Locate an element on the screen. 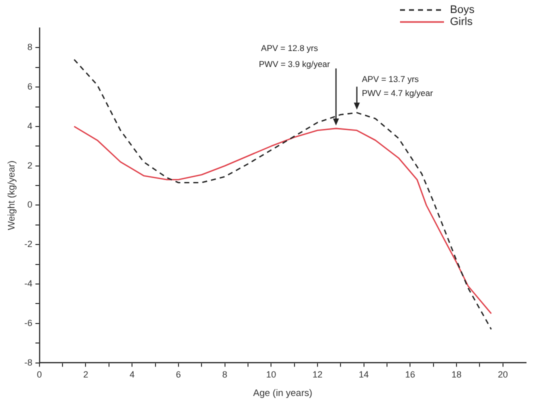 The image size is (546, 405). y-tick-label: 6 is located at coordinates (29, 87).